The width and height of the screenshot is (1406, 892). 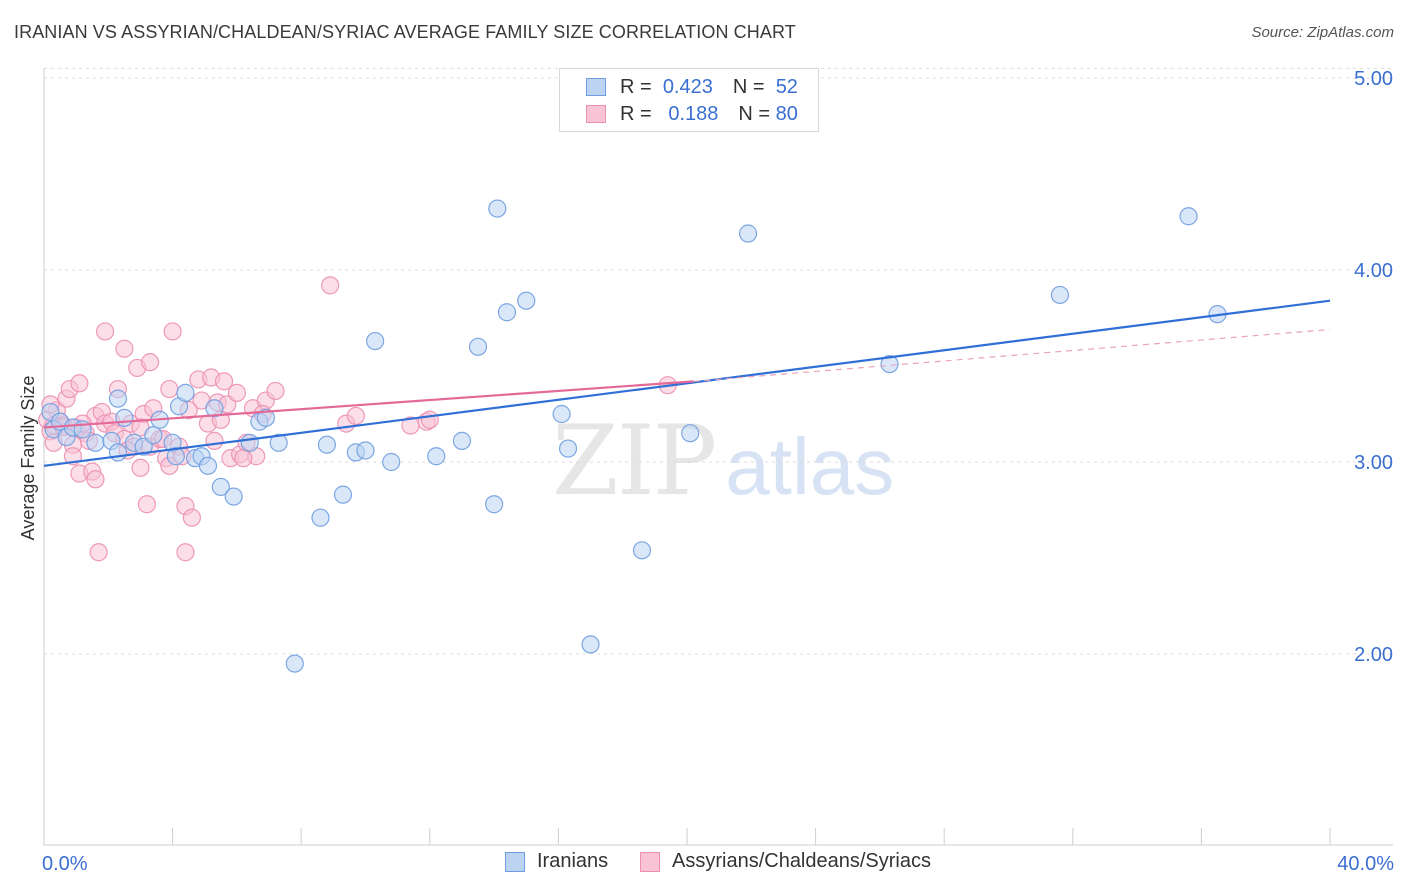 What do you see at coordinates (1012, 355) in the screenshot?
I see `trend-line-assyrians-extended` at bounding box center [1012, 355].